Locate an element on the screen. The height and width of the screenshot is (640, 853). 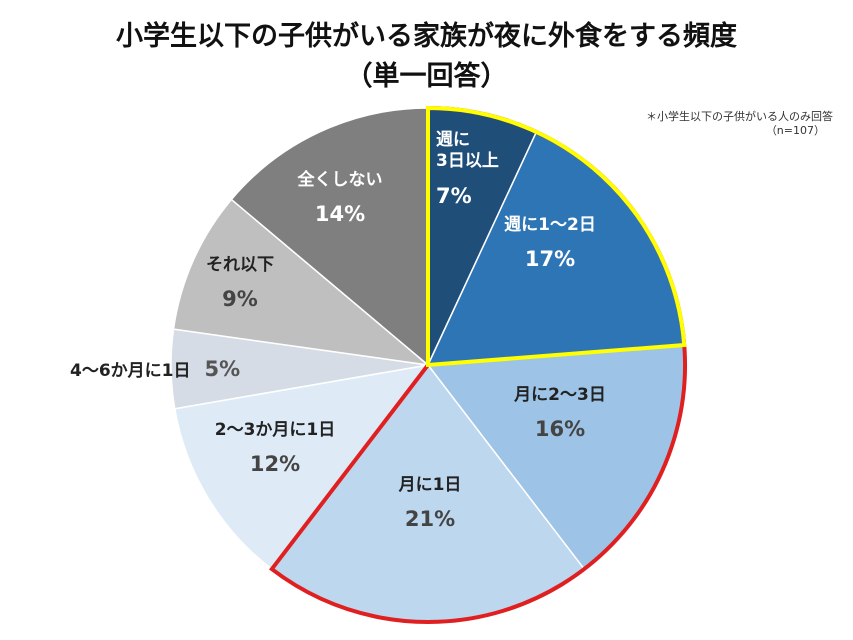
slice-percent: 5% is located at coordinates (222, 369).